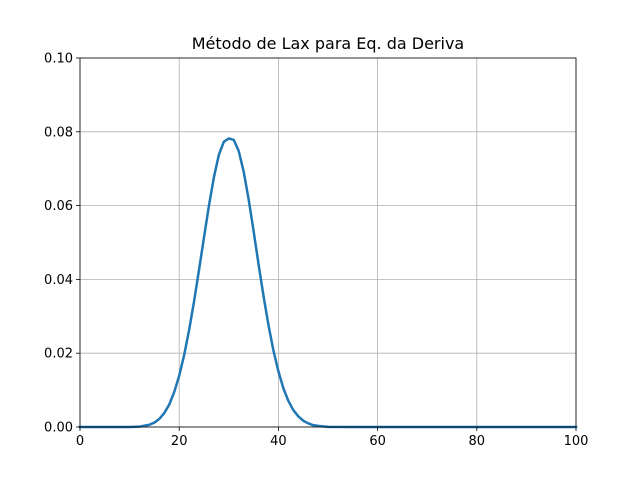 This screenshot has width=640, height=480. Describe the element at coordinates (278, 441) in the screenshot. I see `x-tick-label: 40` at that location.